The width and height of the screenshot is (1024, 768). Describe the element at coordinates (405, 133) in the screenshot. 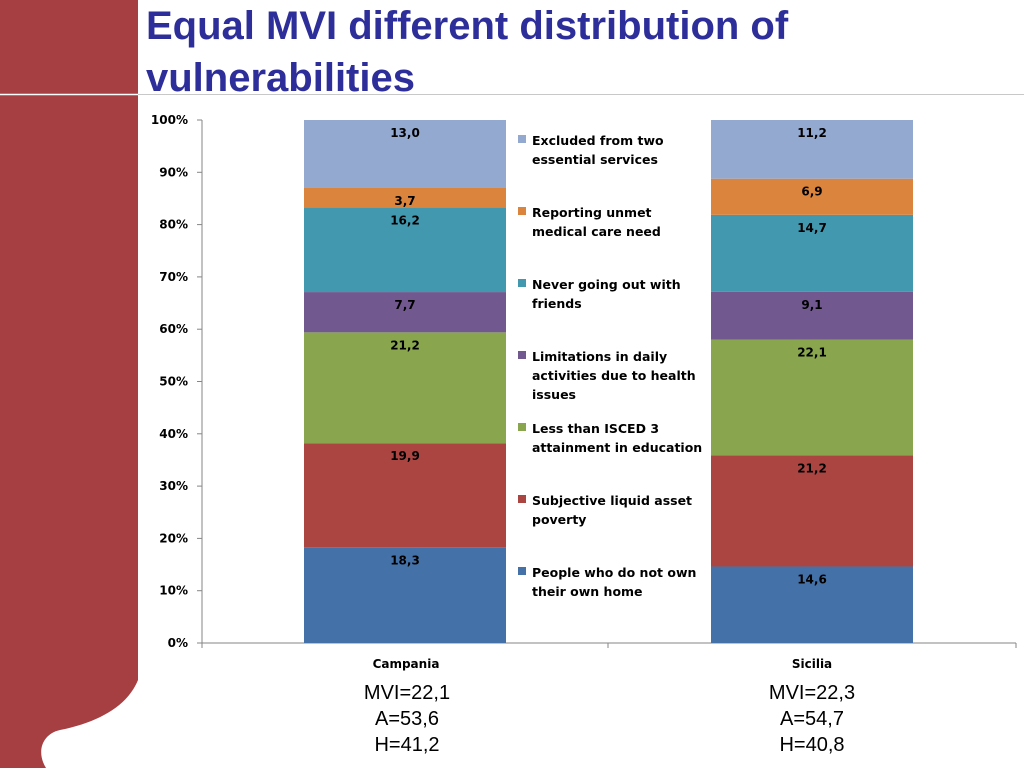

I see `data-label: 13,0` at that location.